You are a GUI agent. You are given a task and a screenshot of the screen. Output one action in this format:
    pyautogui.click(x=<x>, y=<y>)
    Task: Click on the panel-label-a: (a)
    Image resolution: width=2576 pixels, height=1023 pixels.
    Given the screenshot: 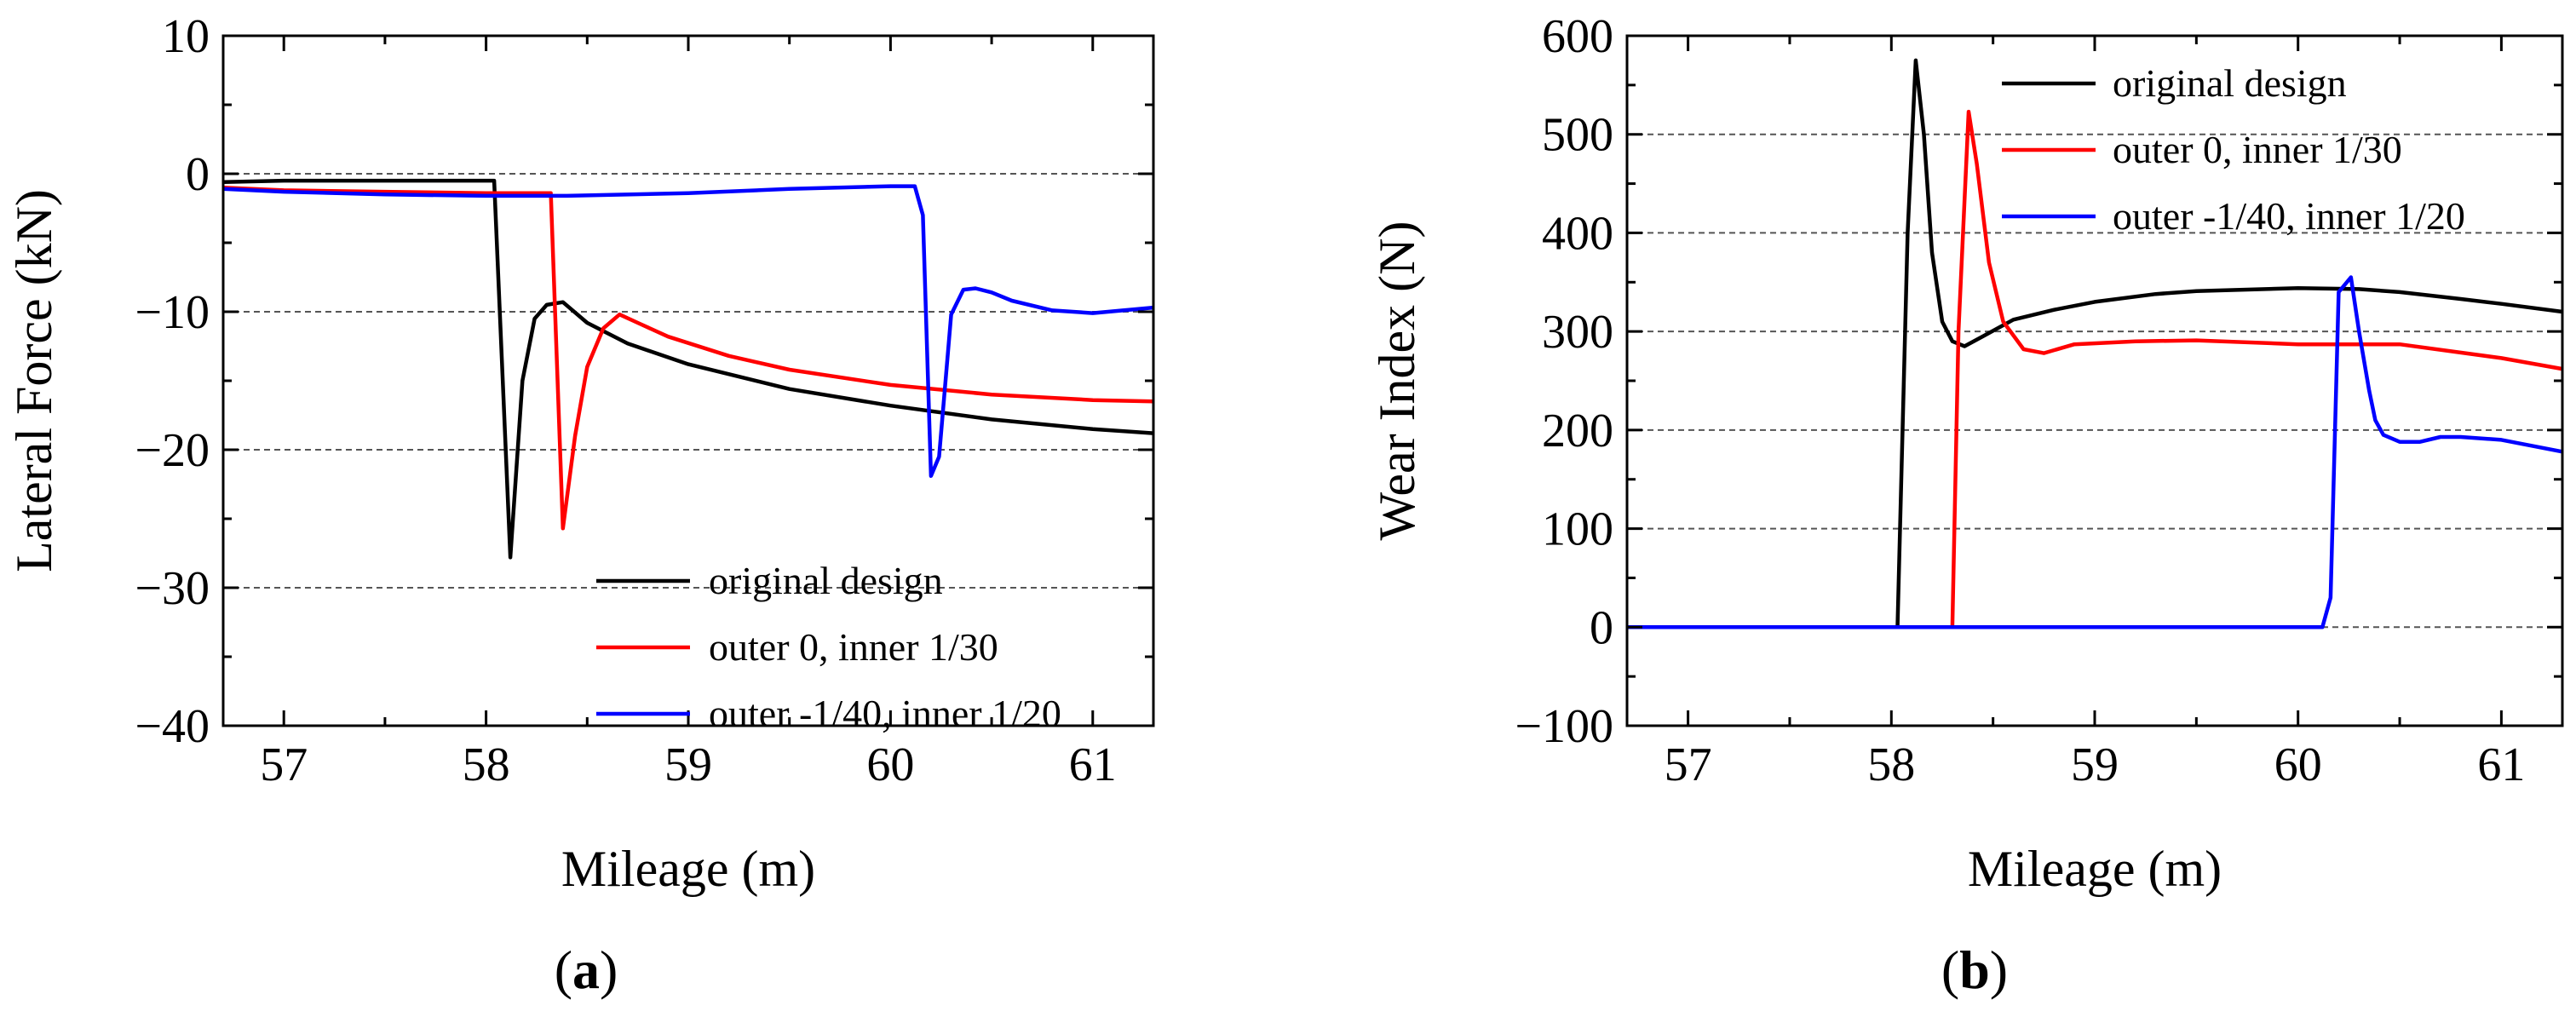 What is the action you would take?
    pyautogui.click(x=587, y=970)
    